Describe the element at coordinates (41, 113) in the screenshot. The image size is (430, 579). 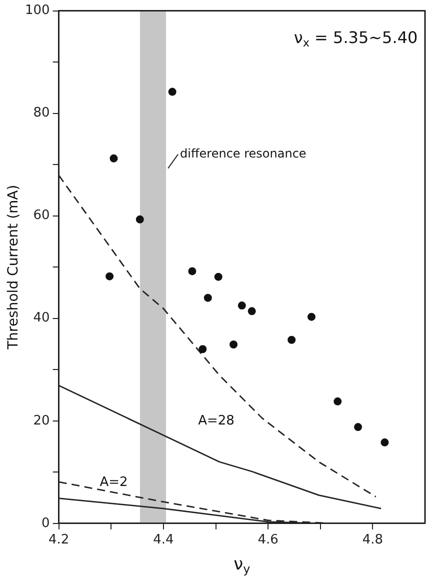
I see `y-tick-label: 80` at that location.